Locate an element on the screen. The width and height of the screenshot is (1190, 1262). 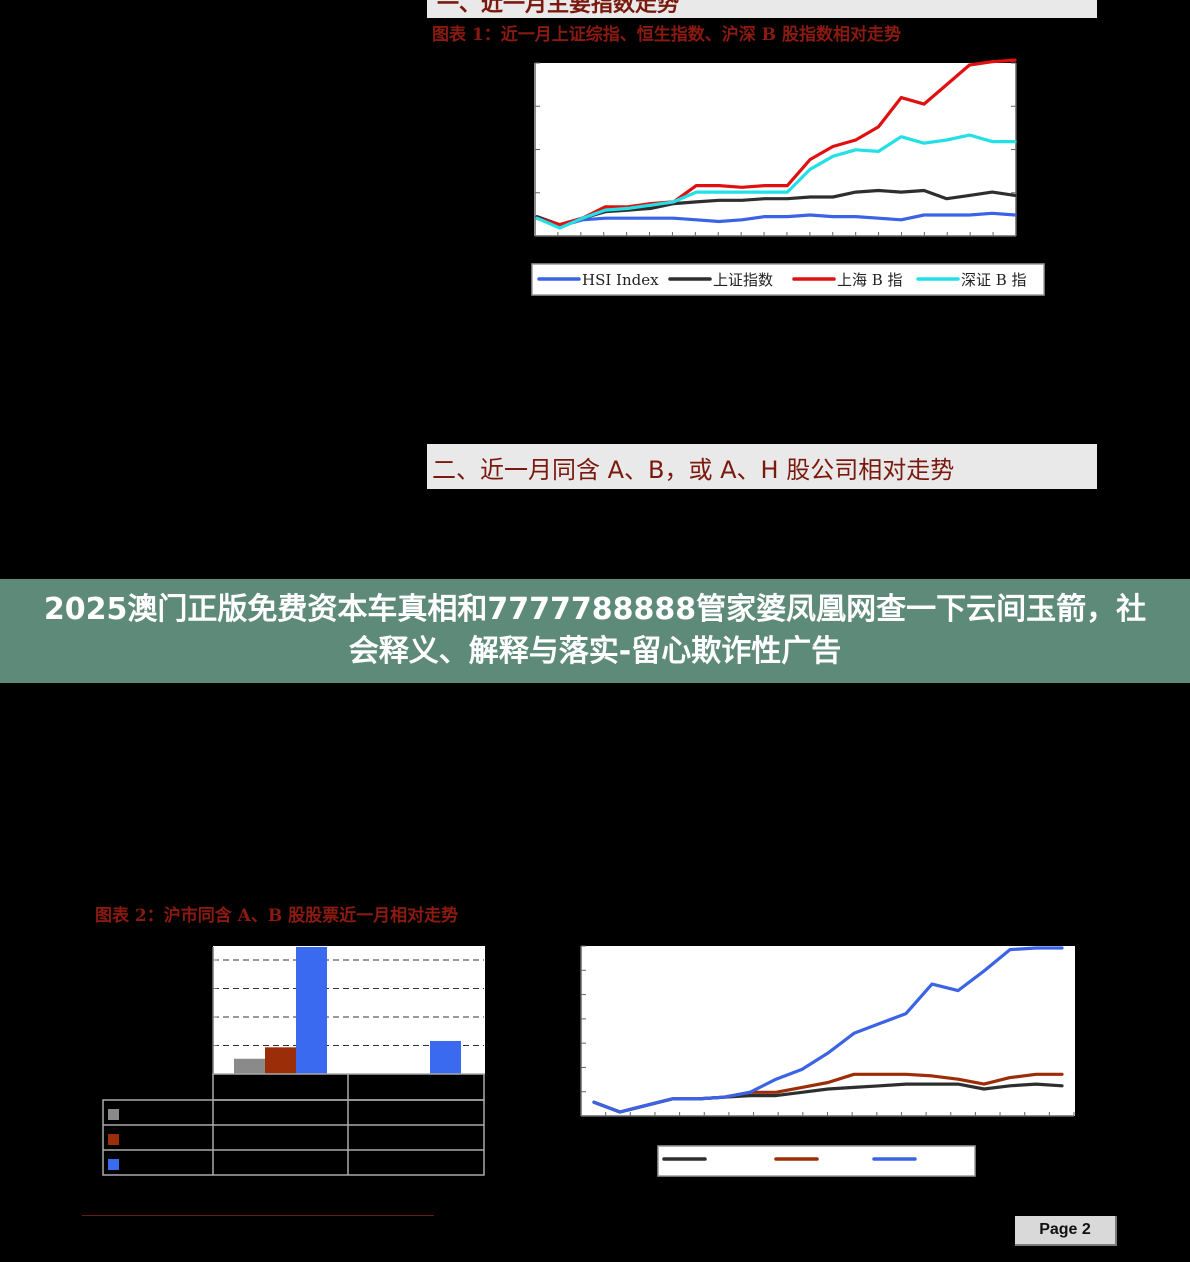
fig1-line-chart: HSI Index 上证指数 上海 B 指 深证 B 指 is located at coordinates (788, 177).